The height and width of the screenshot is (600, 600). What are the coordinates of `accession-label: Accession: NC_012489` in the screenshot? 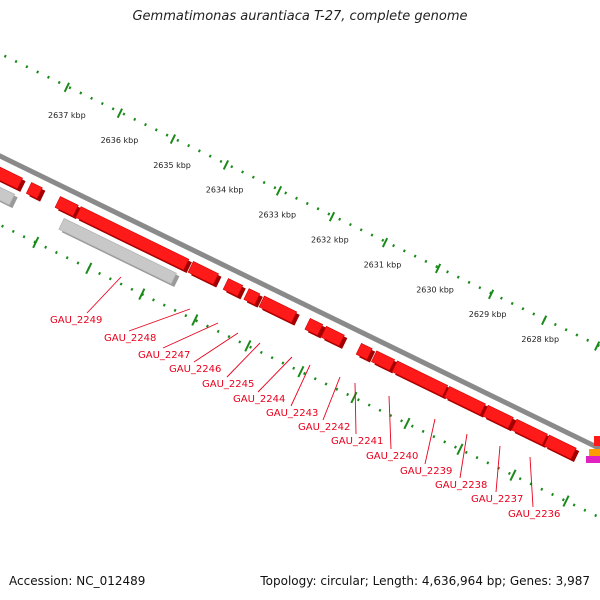 It's located at (77, 581).